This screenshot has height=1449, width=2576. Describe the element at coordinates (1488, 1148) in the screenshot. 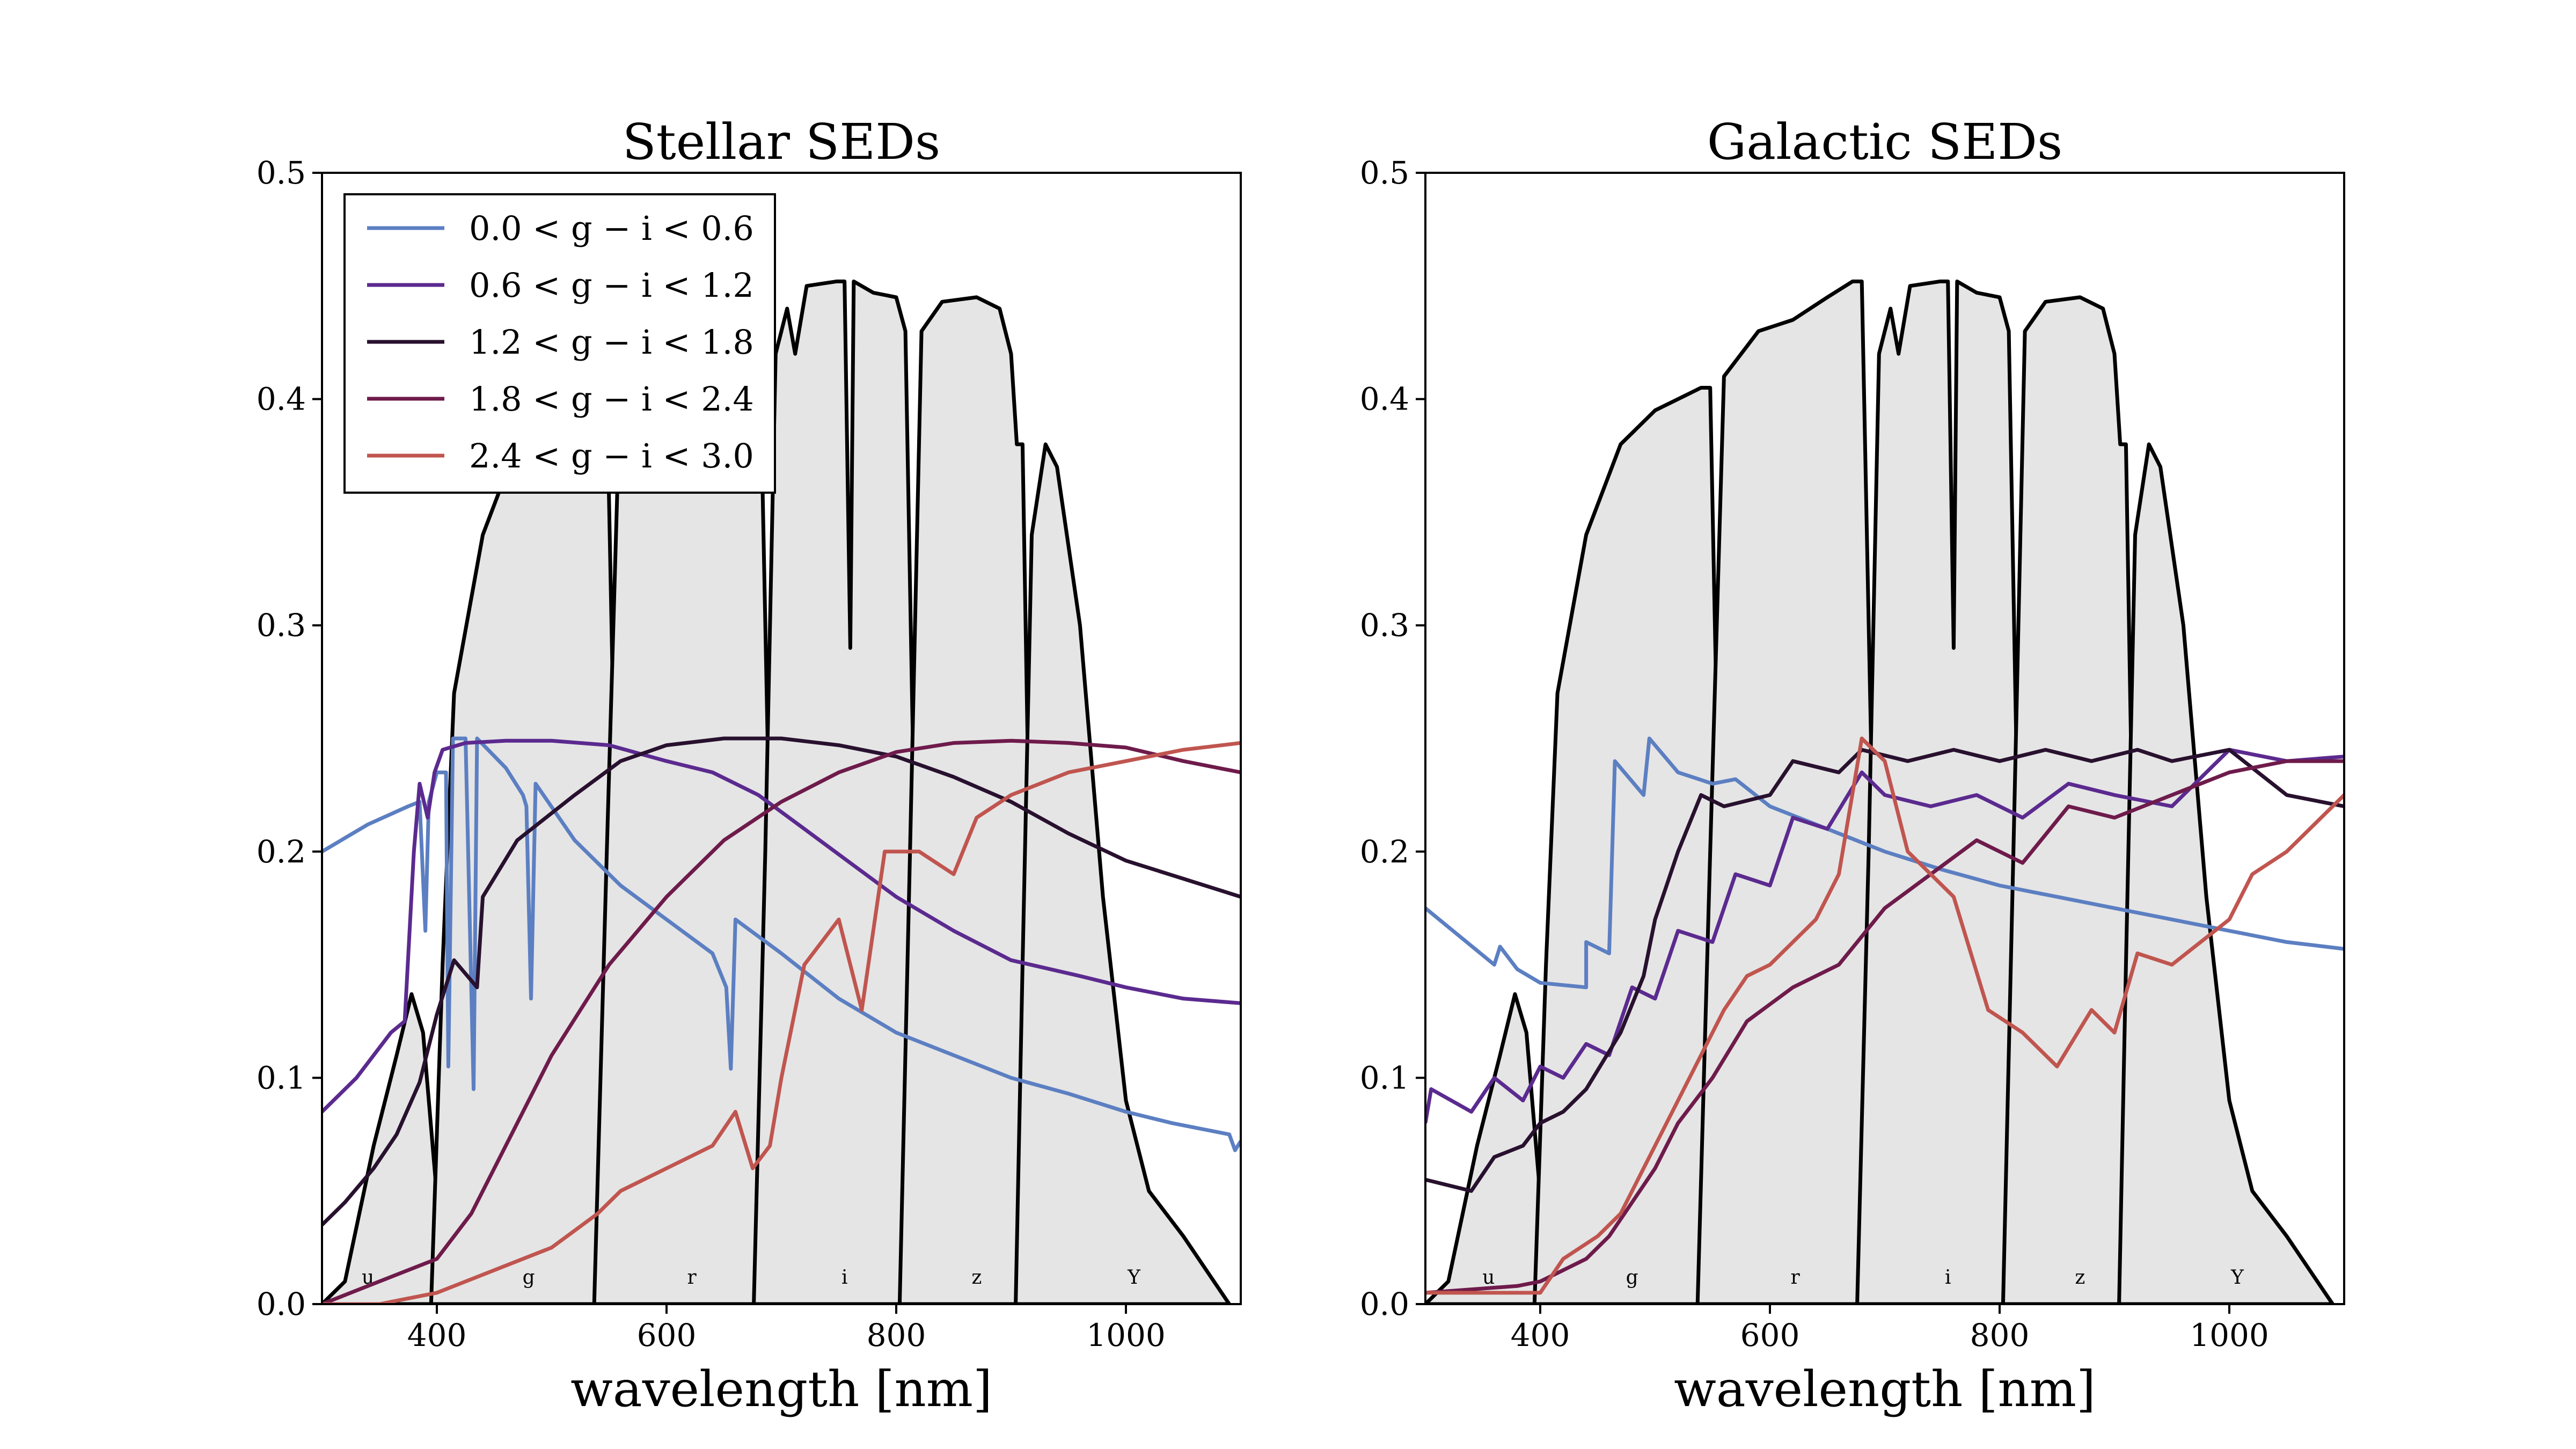

I see `filter-curve-u` at that location.